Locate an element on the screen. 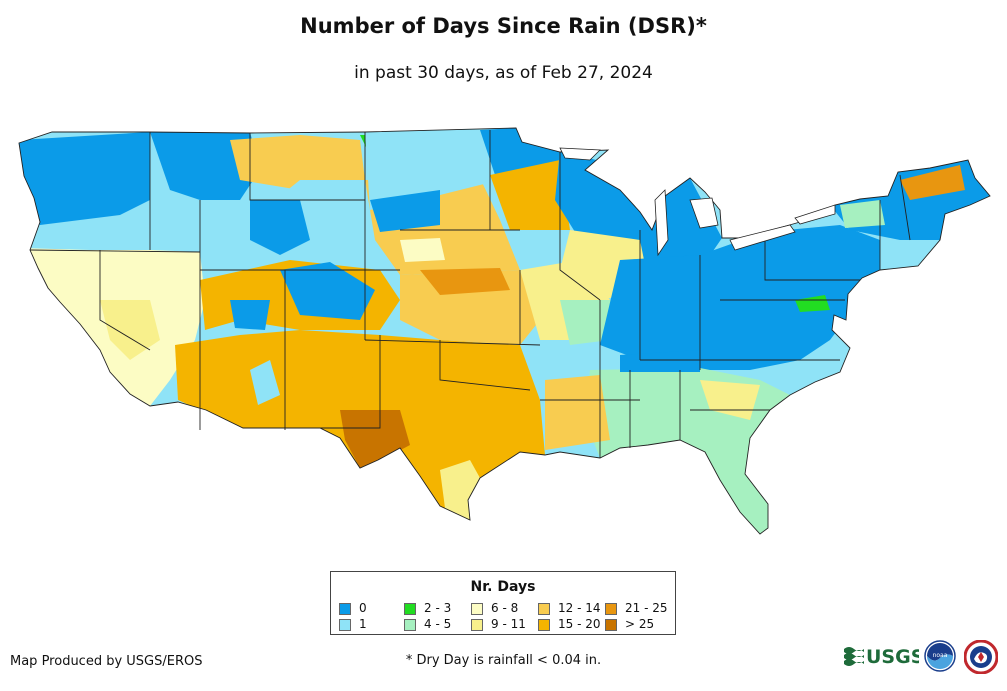  legend-item-4: 6 - 8 is located at coordinates (494, 608).